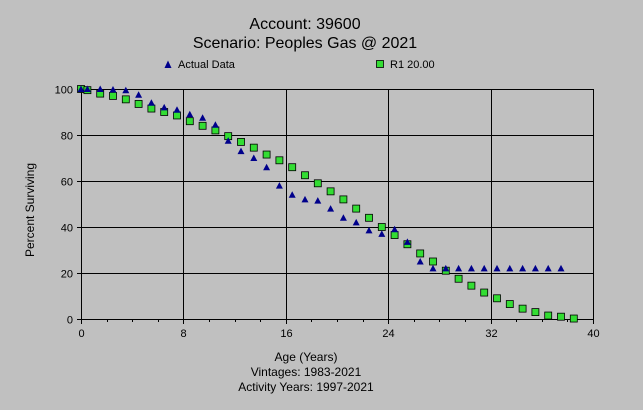 The height and width of the screenshot is (410, 643). What do you see at coordinates (30, 210) in the screenshot?
I see `y-axis-label: Percent Surviving` at bounding box center [30, 210].